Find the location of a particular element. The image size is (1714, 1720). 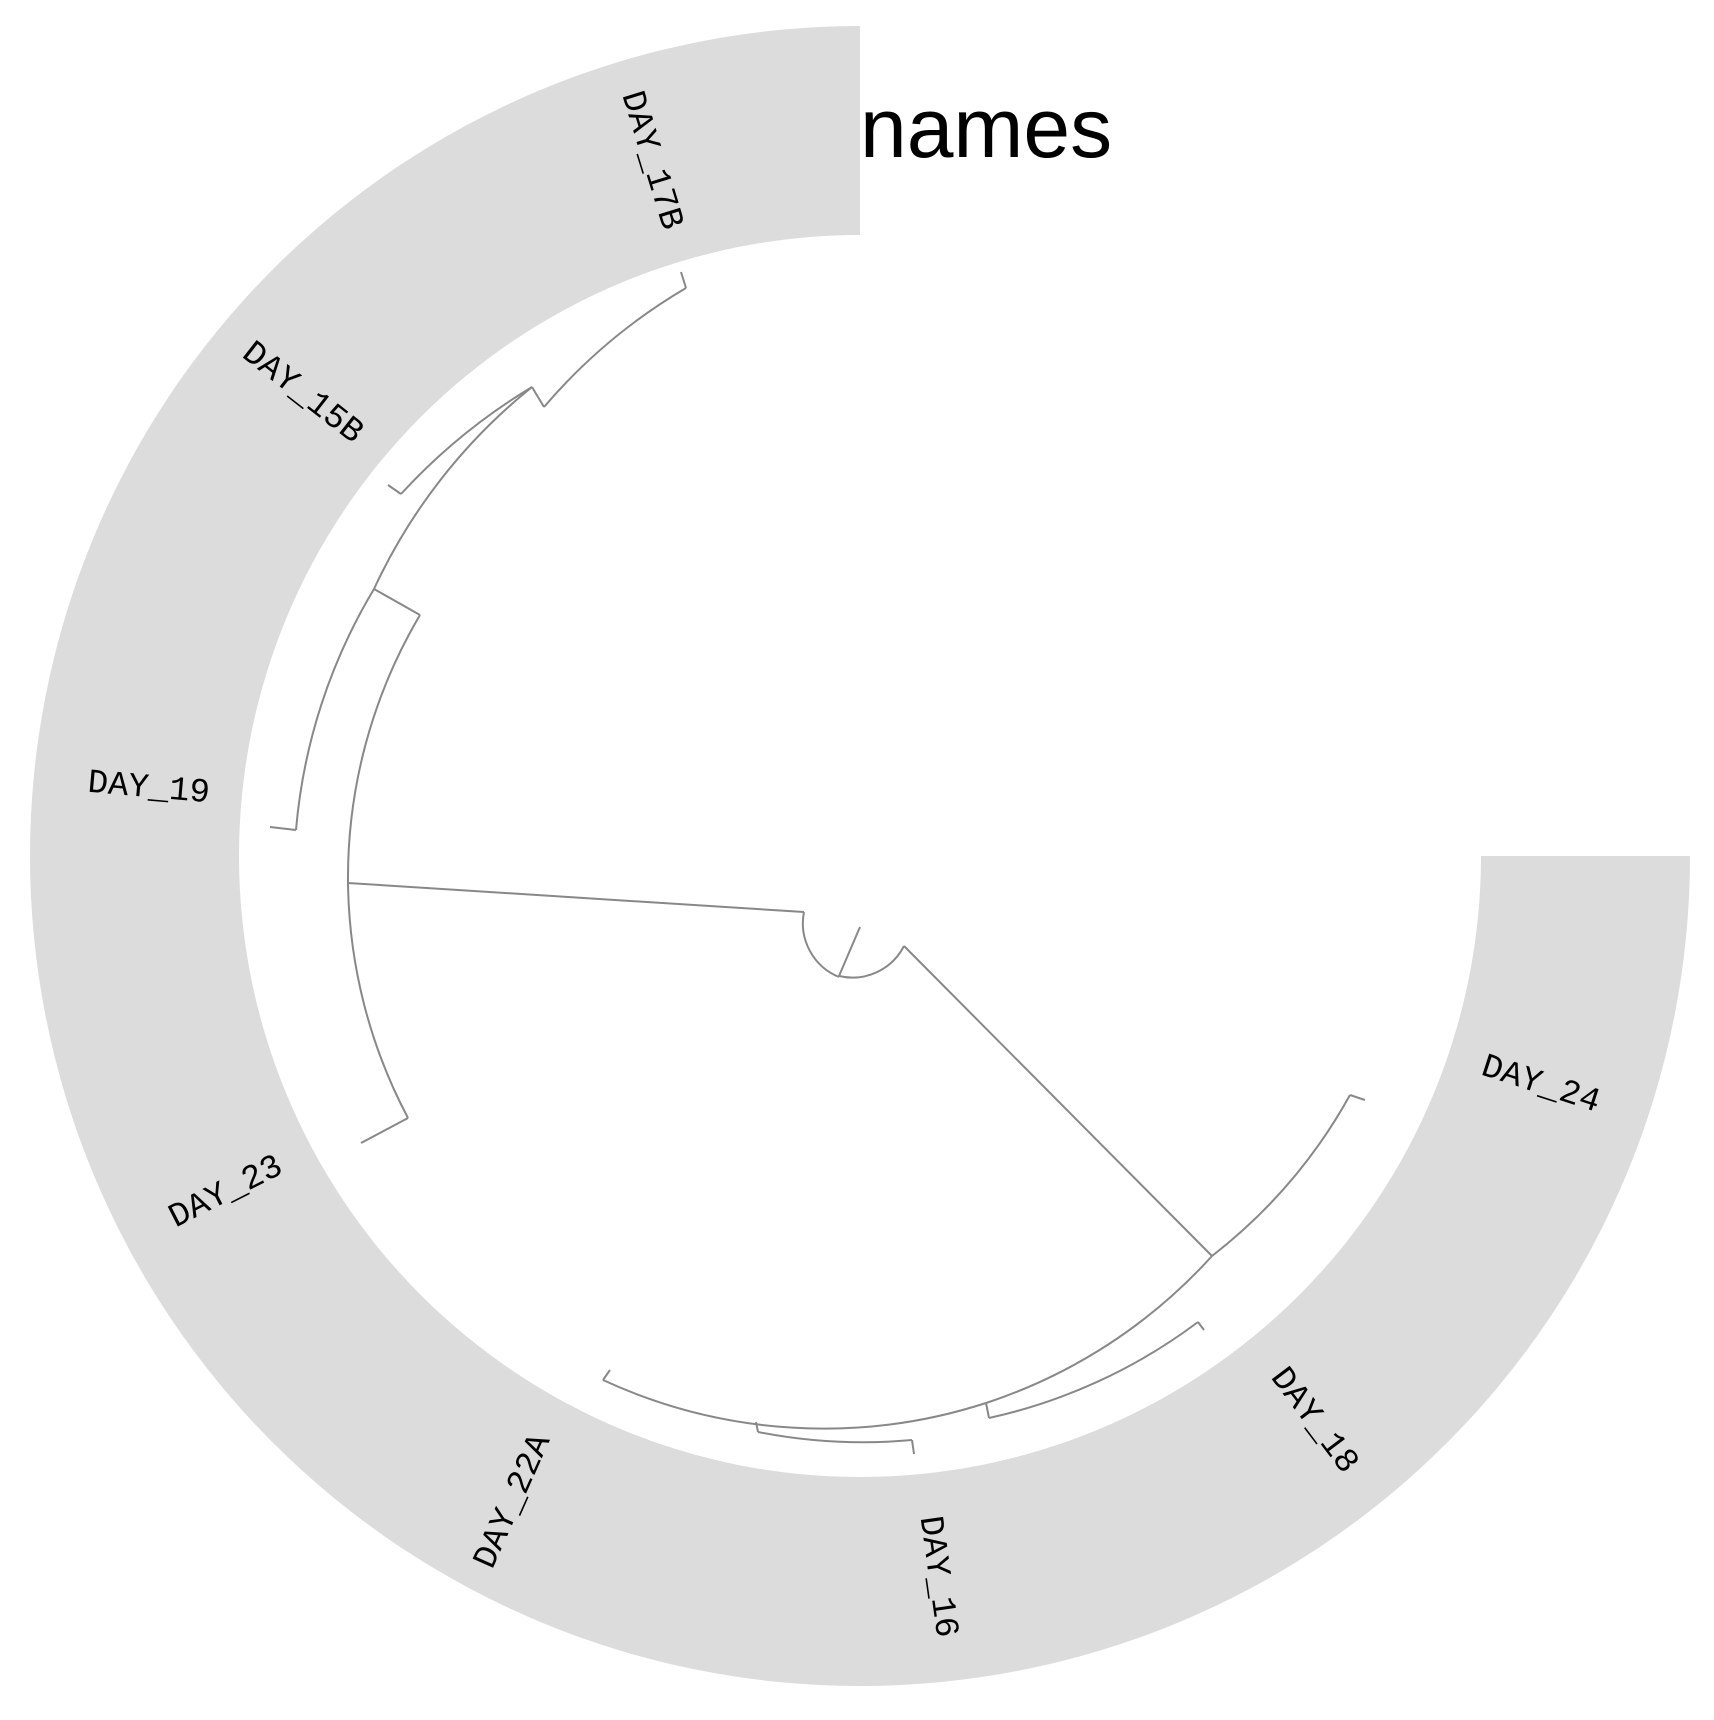

stem-day15b-day17b is located at coordinates (538, 397).